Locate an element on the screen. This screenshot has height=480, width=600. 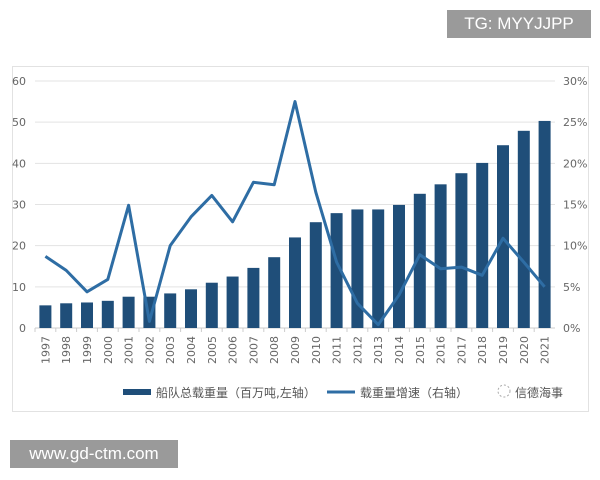
x-tick-label: 2014 is located at coordinates (399, 350).